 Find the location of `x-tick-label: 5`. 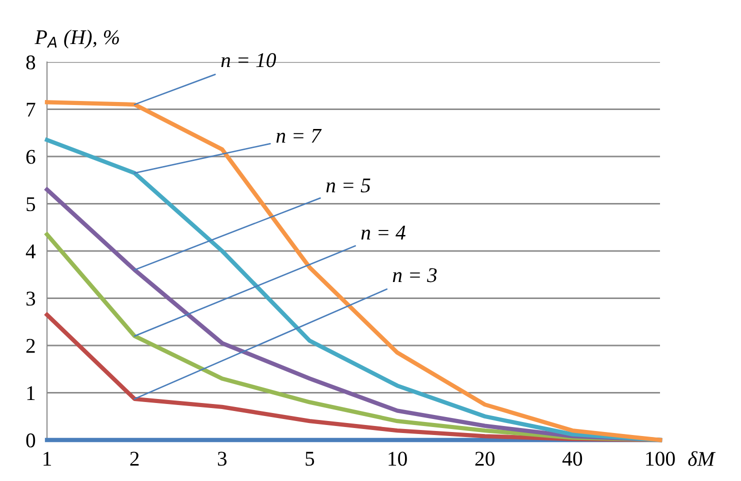

x-tick-label: 5 is located at coordinates (310, 459).